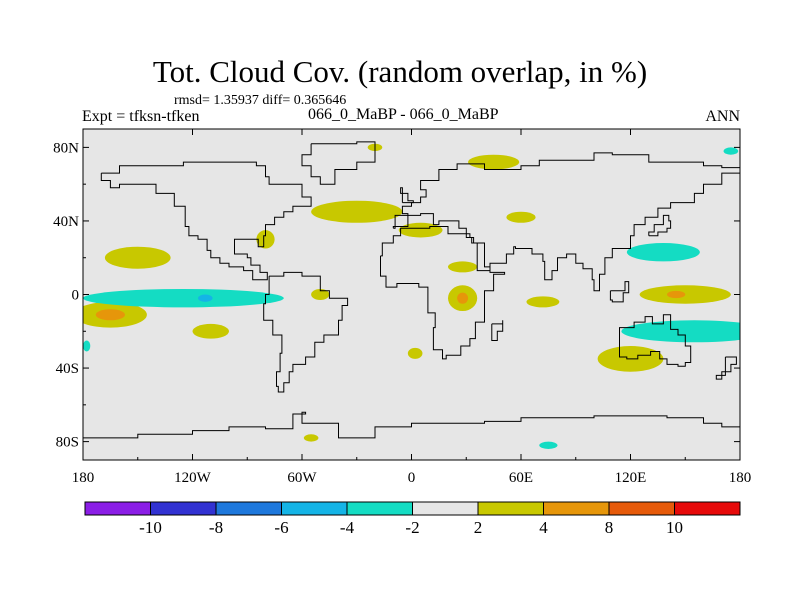 This screenshot has width=800, height=600. What do you see at coordinates (281, 527) in the screenshot?
I see `colorbar-label: -6` at bounding box center [281, 527].